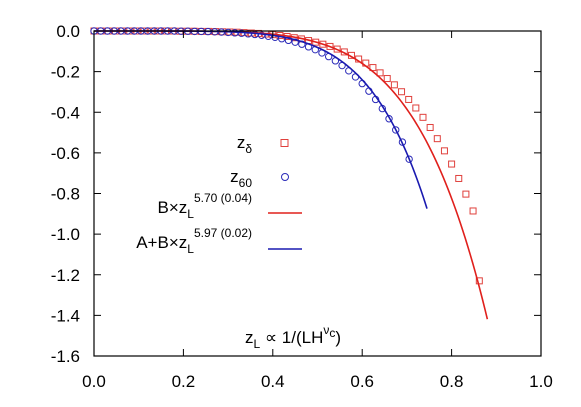  What do you see at coordinates (249, 337) in the screenshot?
I see `annotation-base: z` at bounding box center [249, 337].